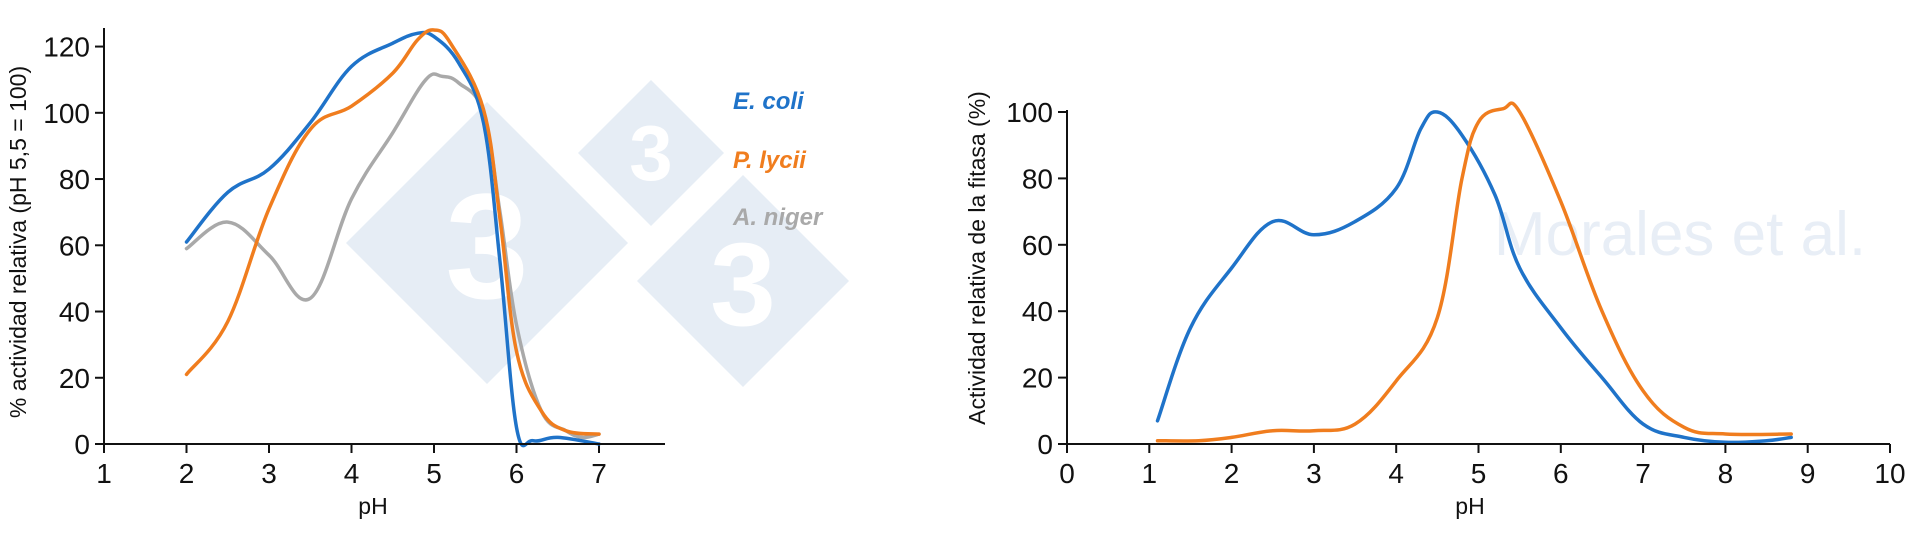 This screenshot has width=1913, height=535. Describe the element at coordinates (372, 506) in the screenshot. I see `chart-left-xlabel: pH` at that location.